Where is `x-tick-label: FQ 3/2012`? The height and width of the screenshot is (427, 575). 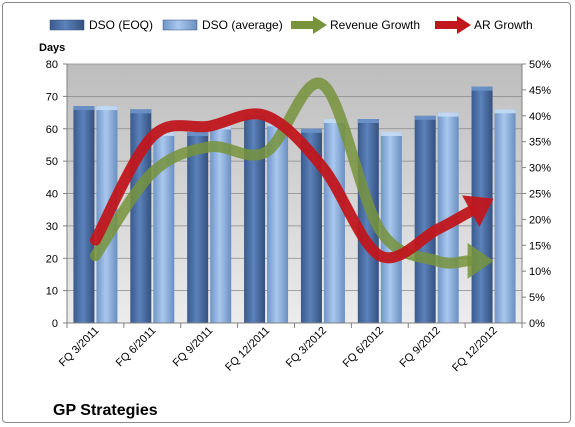 x-tick-label: FQ 3/2012 is located at coordinates (306, 347).